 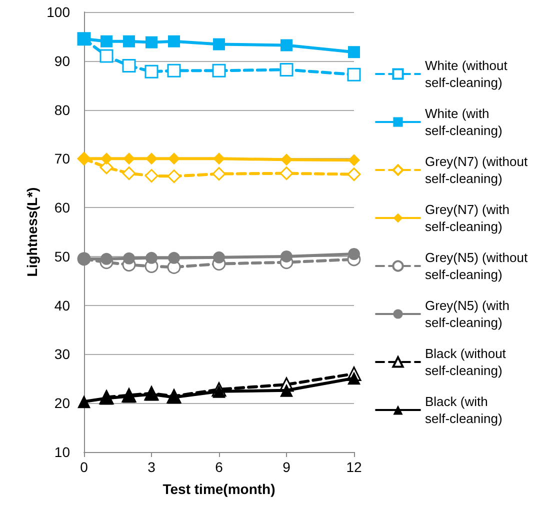 What do you see at coordinates (478, 170) in the screenshot?
I see `legend-label: Grey(N7) (without self-cleaning)` at bounding box center [478, 170].